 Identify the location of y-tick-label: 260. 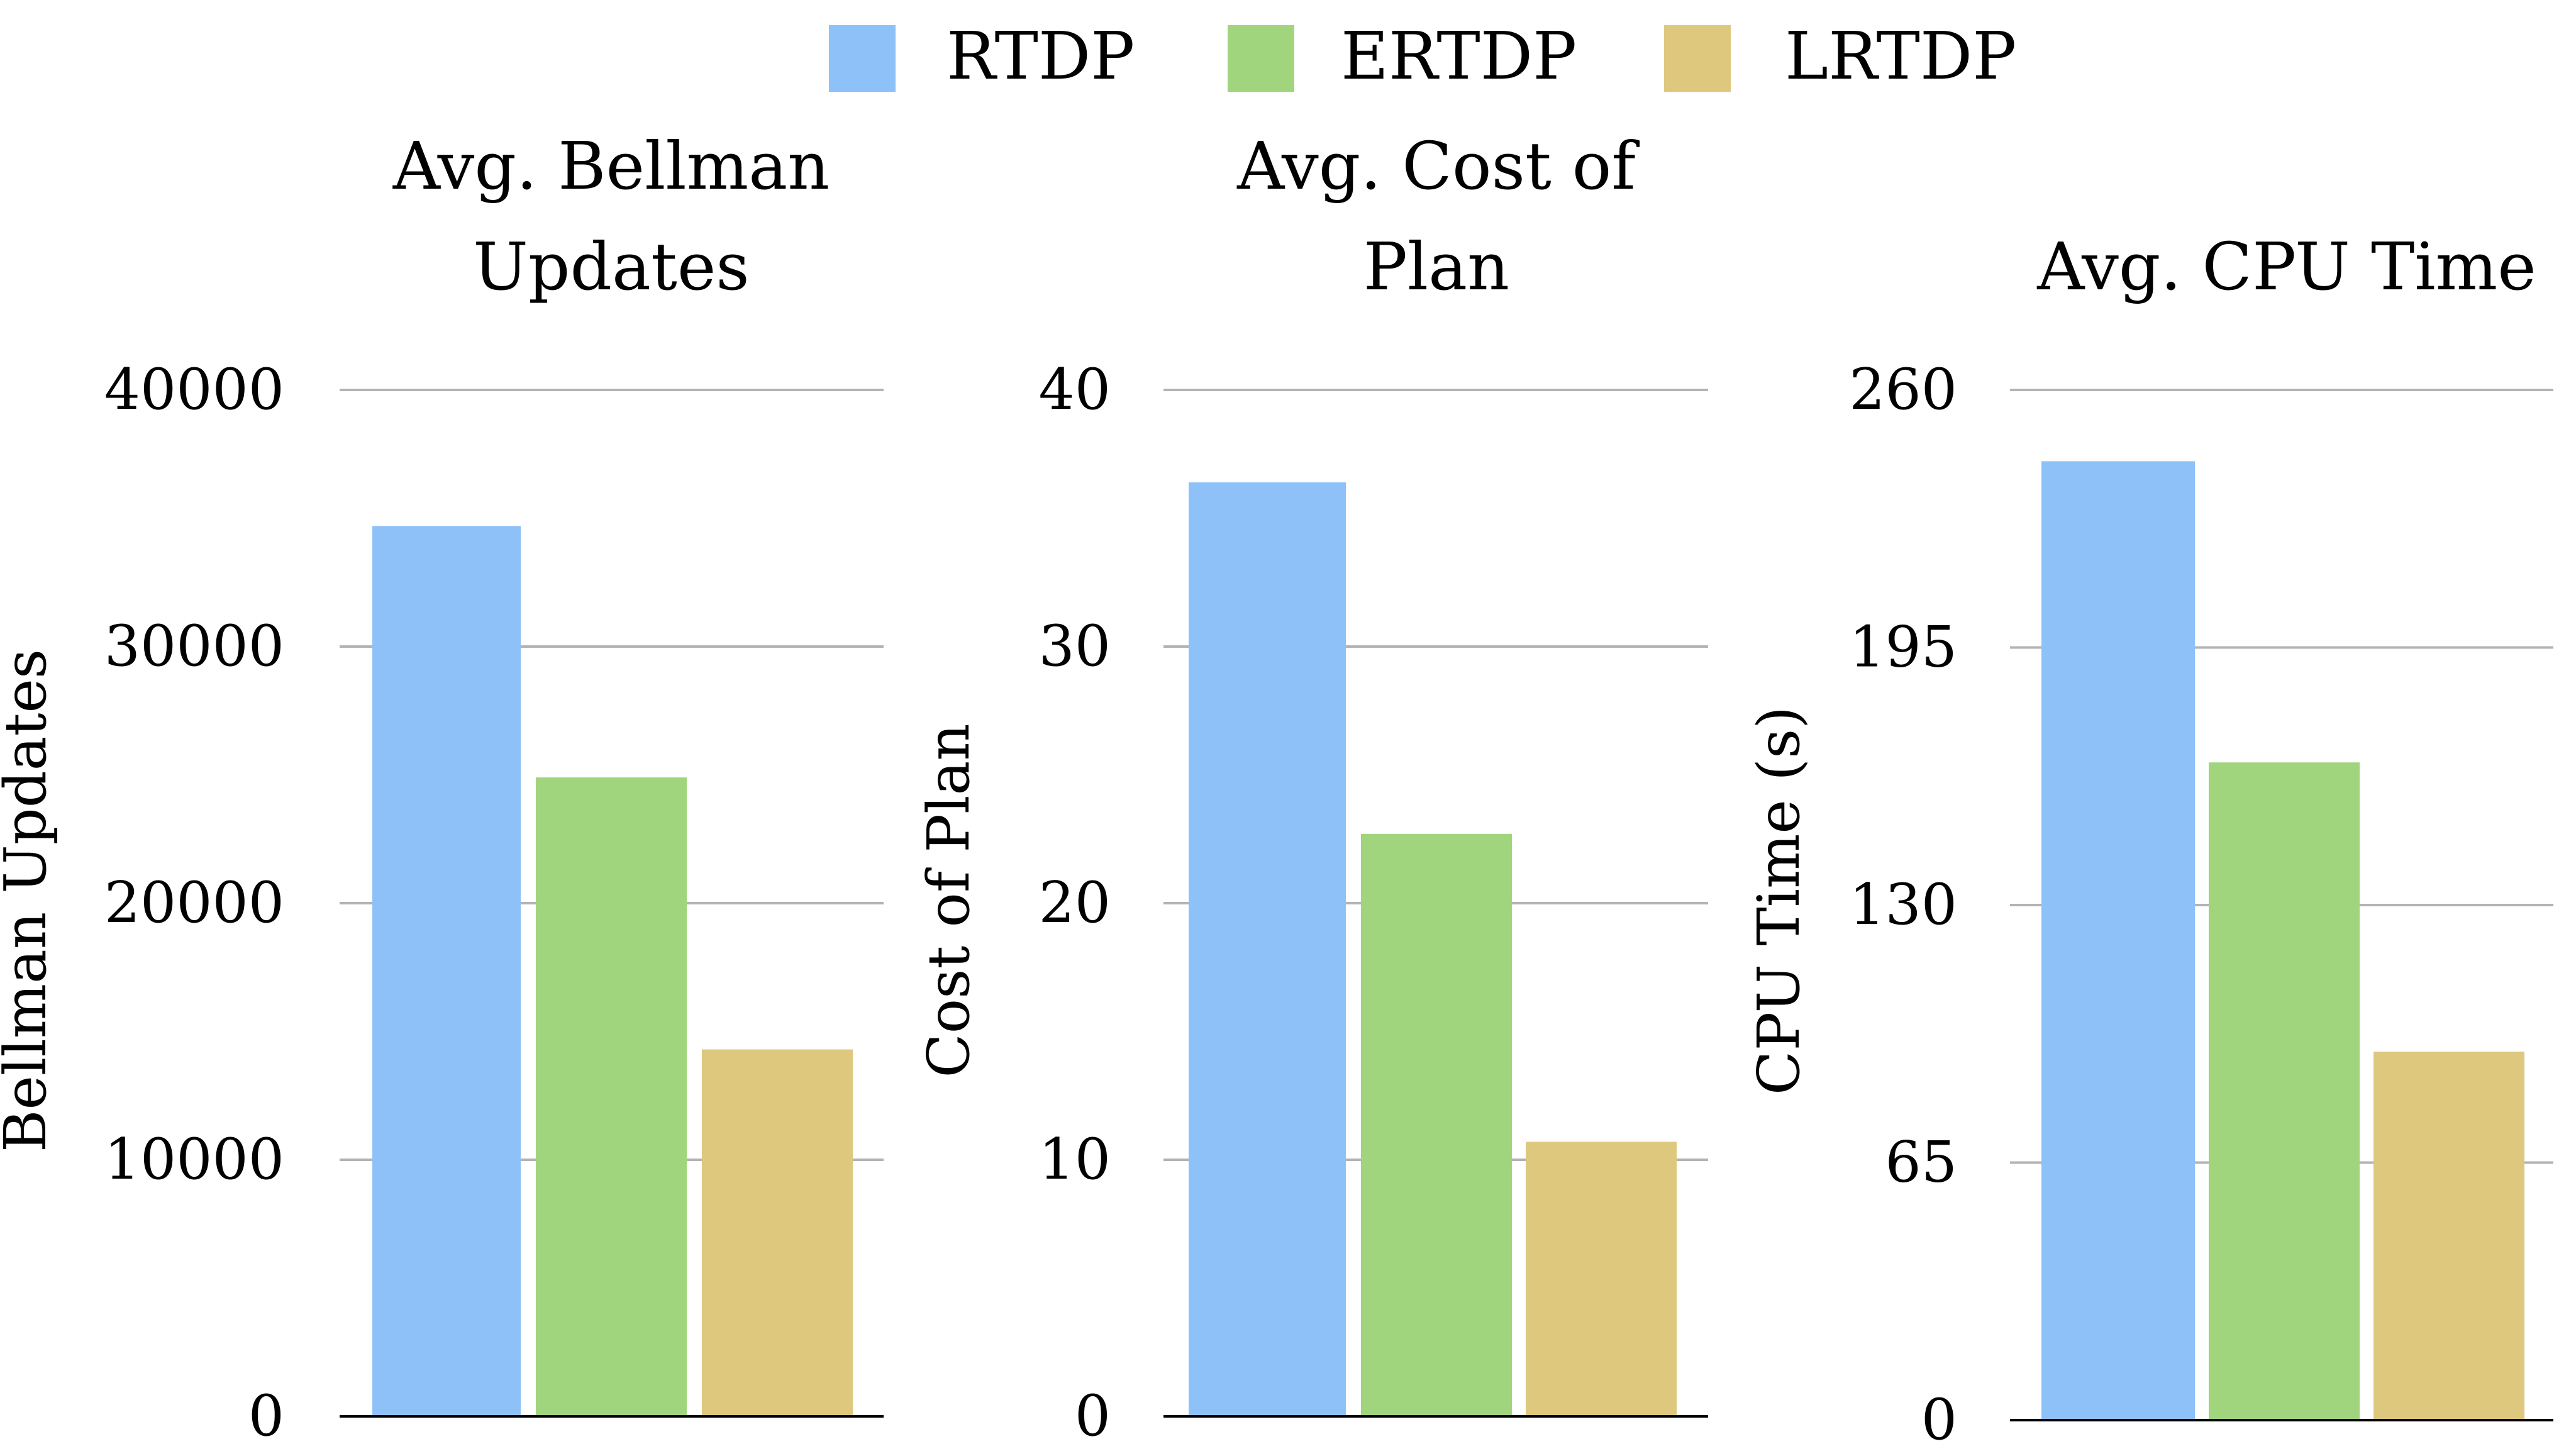
(1903, 390).